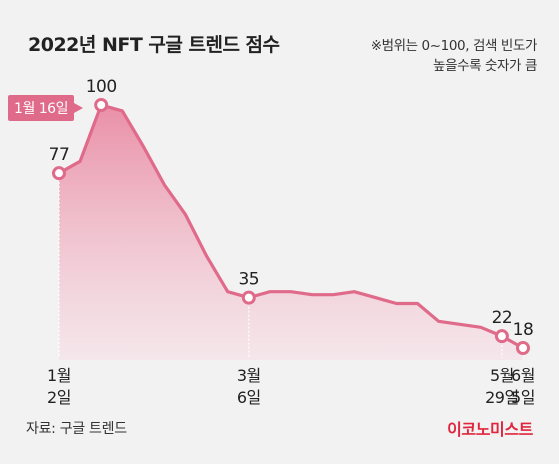 This screenshot has height=464, width=559. Describe the element at coordinates (523, 375) in the screenshot. I see `x-tick-label-month: 6월` at that location.